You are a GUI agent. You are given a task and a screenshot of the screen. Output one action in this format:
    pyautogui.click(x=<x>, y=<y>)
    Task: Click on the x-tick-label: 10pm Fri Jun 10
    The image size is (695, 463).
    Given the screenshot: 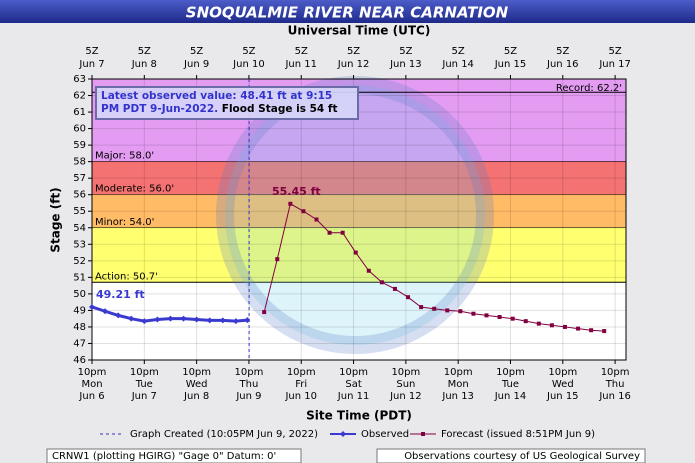 What is the action you would take?
    pyautogui.click(x=300, y=384)
    